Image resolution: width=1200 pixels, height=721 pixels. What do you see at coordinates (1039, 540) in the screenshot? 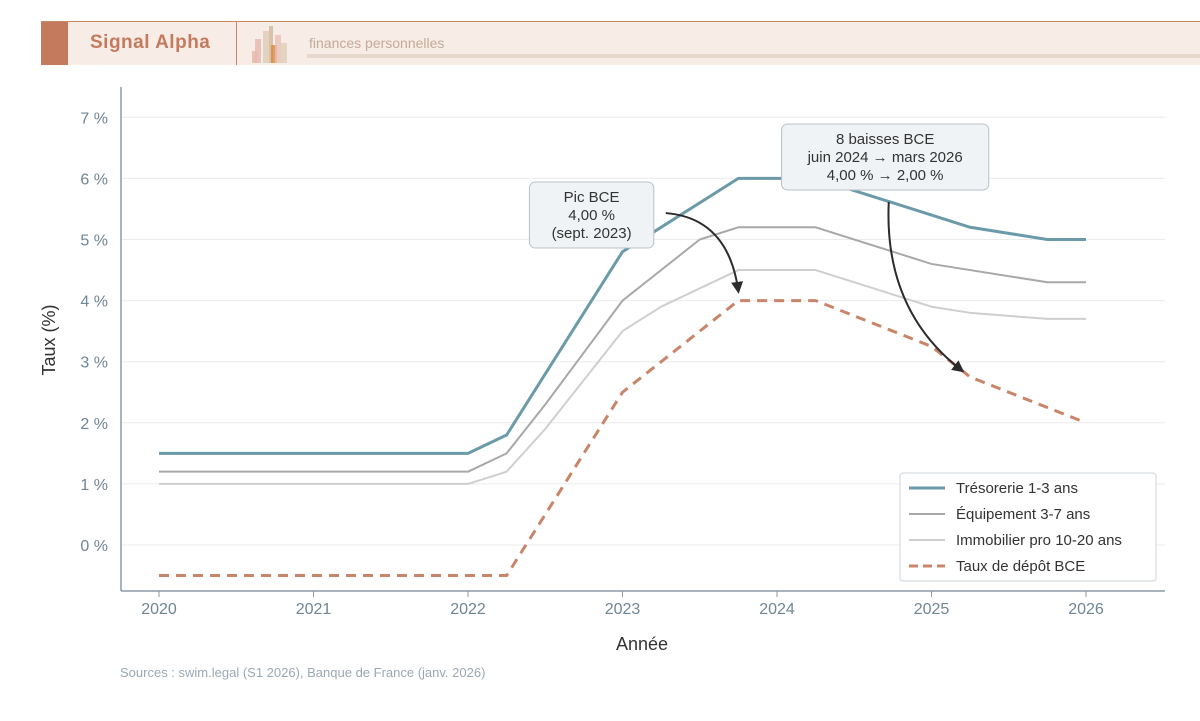
I see `legend-label: Immobilier pro 10-20 ans` at bounding box center [1039, 540].